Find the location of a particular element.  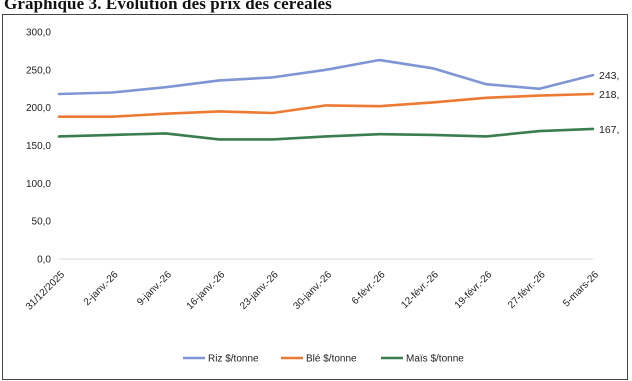

x-tick-label: 12-févr.-26 is located at coordinates (420, 290).